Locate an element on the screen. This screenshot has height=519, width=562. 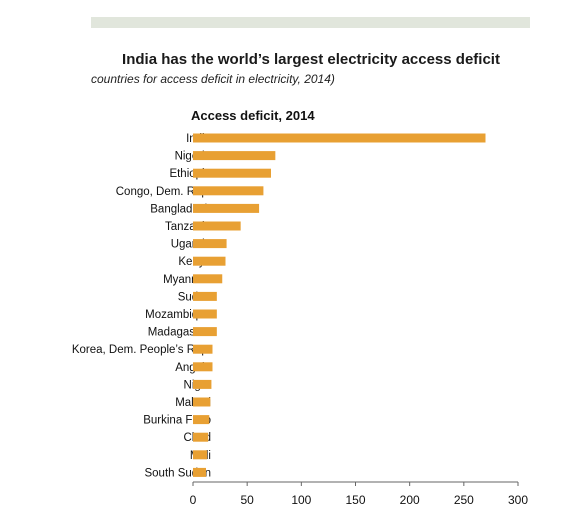
x-tick-label: 100 is located at coordinates (301, 500).